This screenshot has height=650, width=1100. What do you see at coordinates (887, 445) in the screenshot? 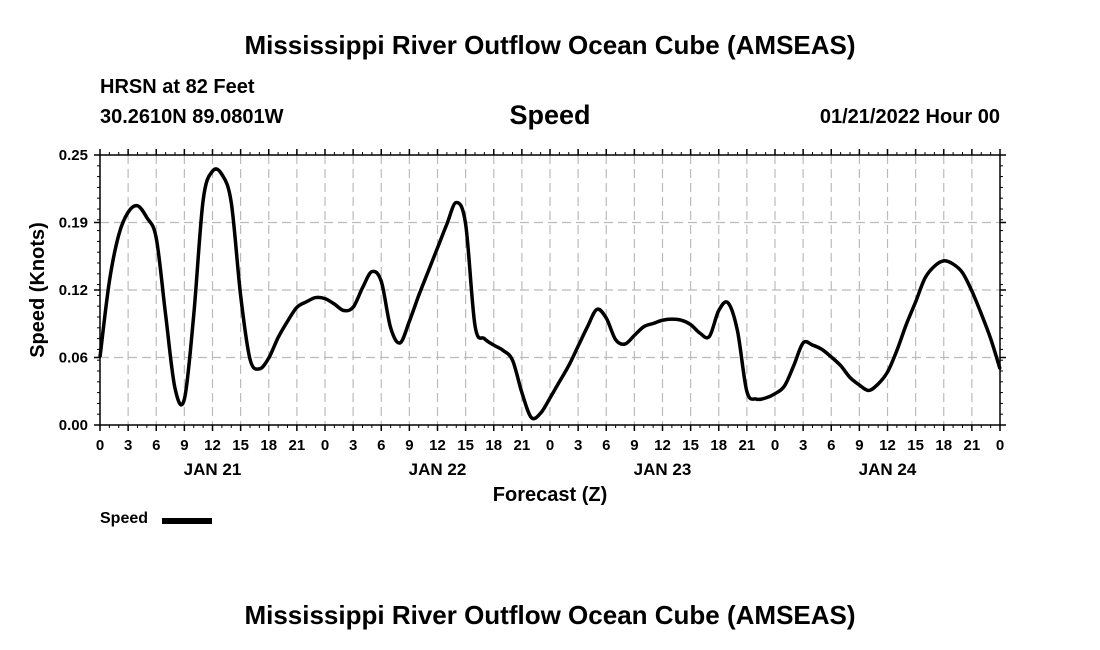
I see `x-tick-label: 12` at bounding box center [887, 445].